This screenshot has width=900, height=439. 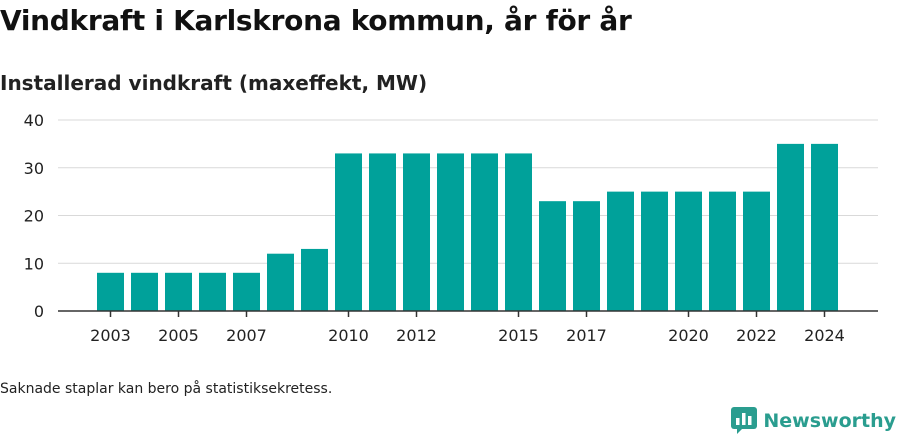 What do you see at coordinates (110, 335) in the screenshot?
I see `x-tick-label: 2003` at bounding box center [110, 335].